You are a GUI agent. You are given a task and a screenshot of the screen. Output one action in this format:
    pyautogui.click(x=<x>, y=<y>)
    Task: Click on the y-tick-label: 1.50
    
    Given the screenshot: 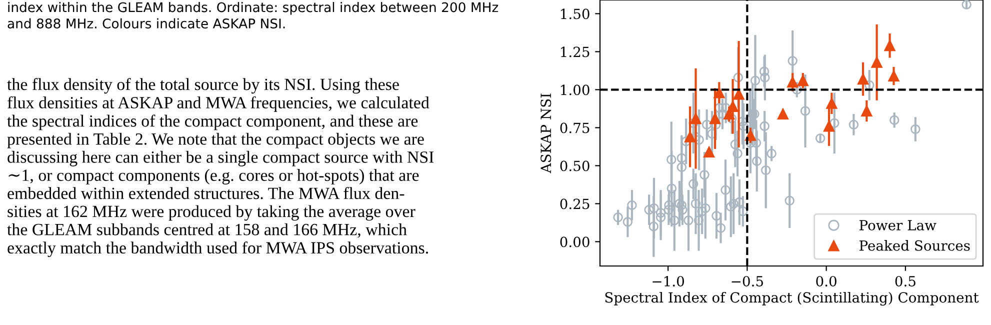 What is the action you would take?
    pyautogui.click(x=575, y=14)
    